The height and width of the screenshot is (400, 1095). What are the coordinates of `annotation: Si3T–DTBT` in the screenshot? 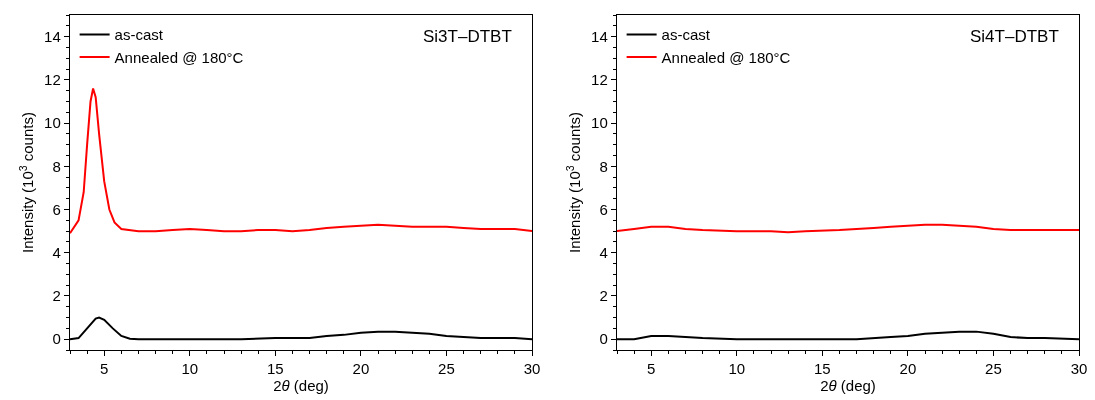 It's located at (467, 36).